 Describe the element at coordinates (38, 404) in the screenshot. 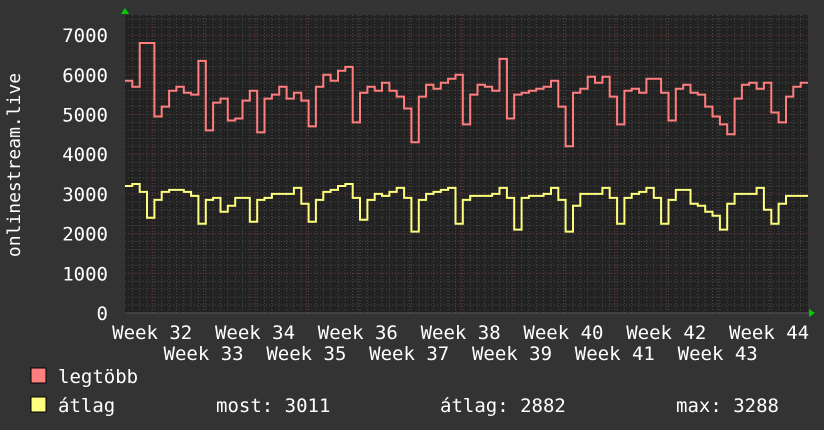

I see `legend-swatch-avg` at that location.